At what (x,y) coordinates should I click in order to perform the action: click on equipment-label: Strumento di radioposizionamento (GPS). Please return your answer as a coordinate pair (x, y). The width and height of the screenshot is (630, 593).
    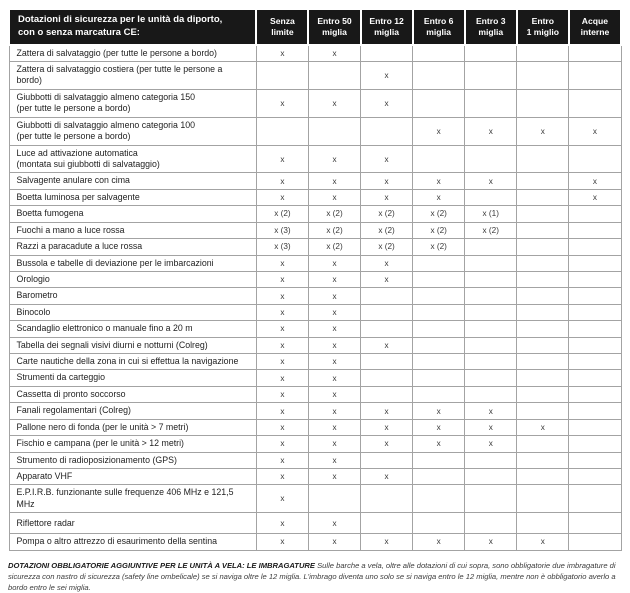
    Looking at the image, I should click on (132, 460).